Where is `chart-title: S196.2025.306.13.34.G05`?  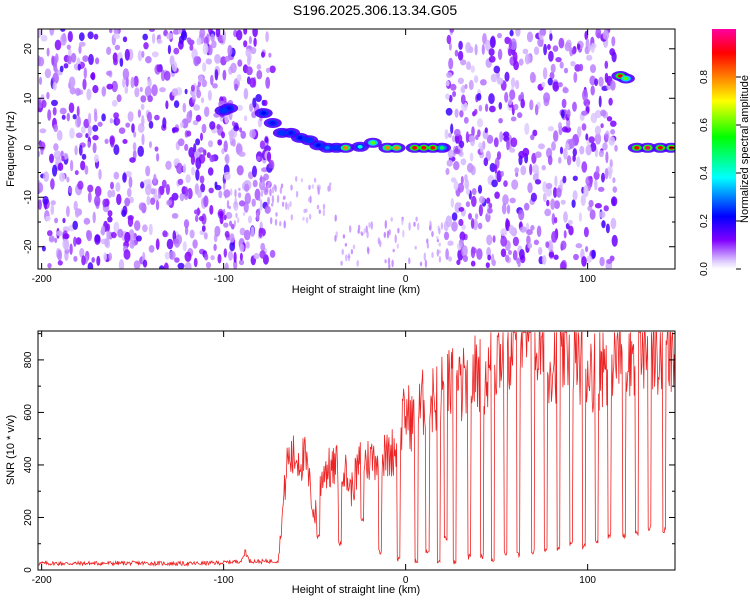
chart-title: S196.2025.306.13.34.G05 is located at coordinates (375, 10).